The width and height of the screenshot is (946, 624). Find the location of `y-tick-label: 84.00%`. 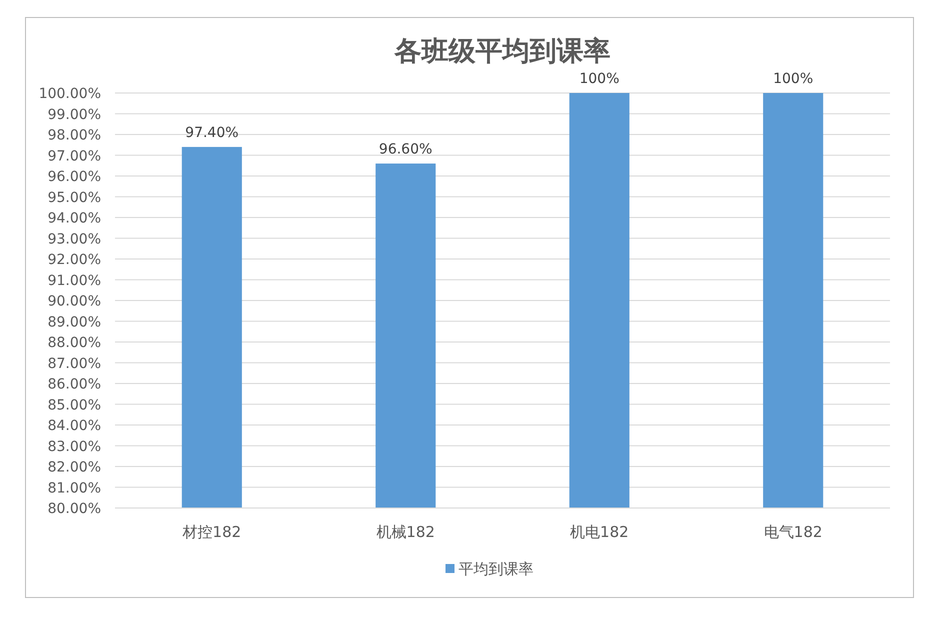

y-tick-label: 84.00% is located at coordinates (74, 426).